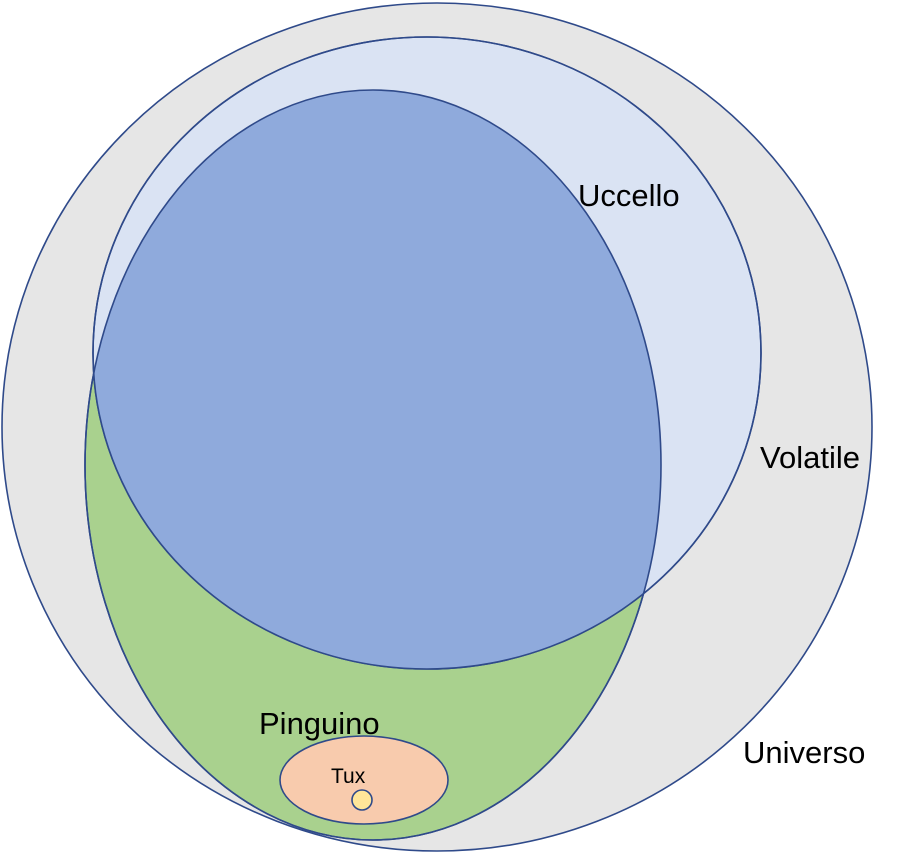  Describe the element at coordinates (348, 776) in the screenshot. I see `tux-label: Tux` at that location.